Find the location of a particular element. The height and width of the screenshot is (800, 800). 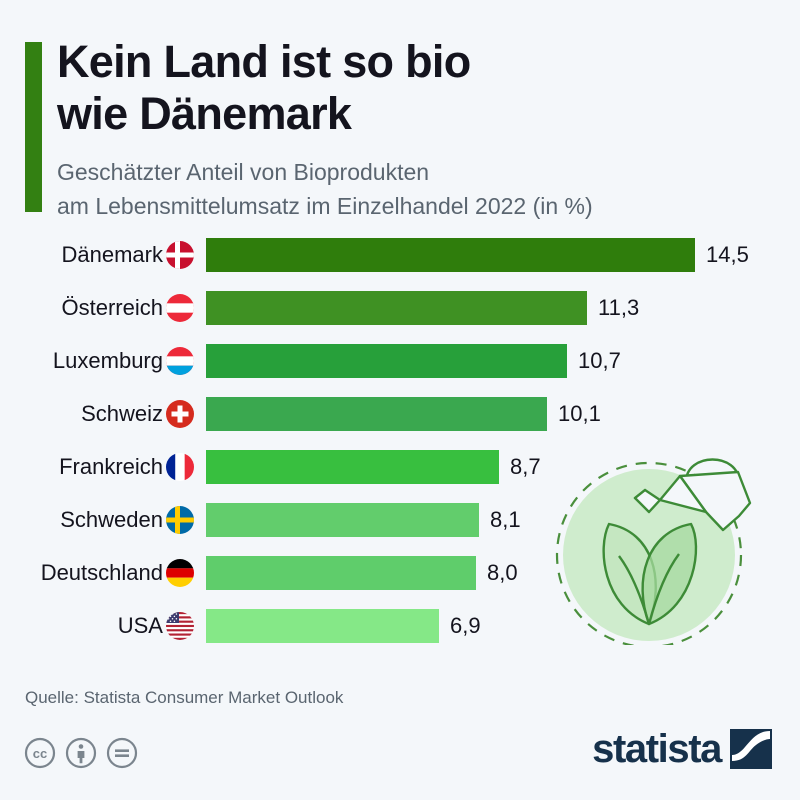

no-derivatives-icon is located at coordinates (122, 753).